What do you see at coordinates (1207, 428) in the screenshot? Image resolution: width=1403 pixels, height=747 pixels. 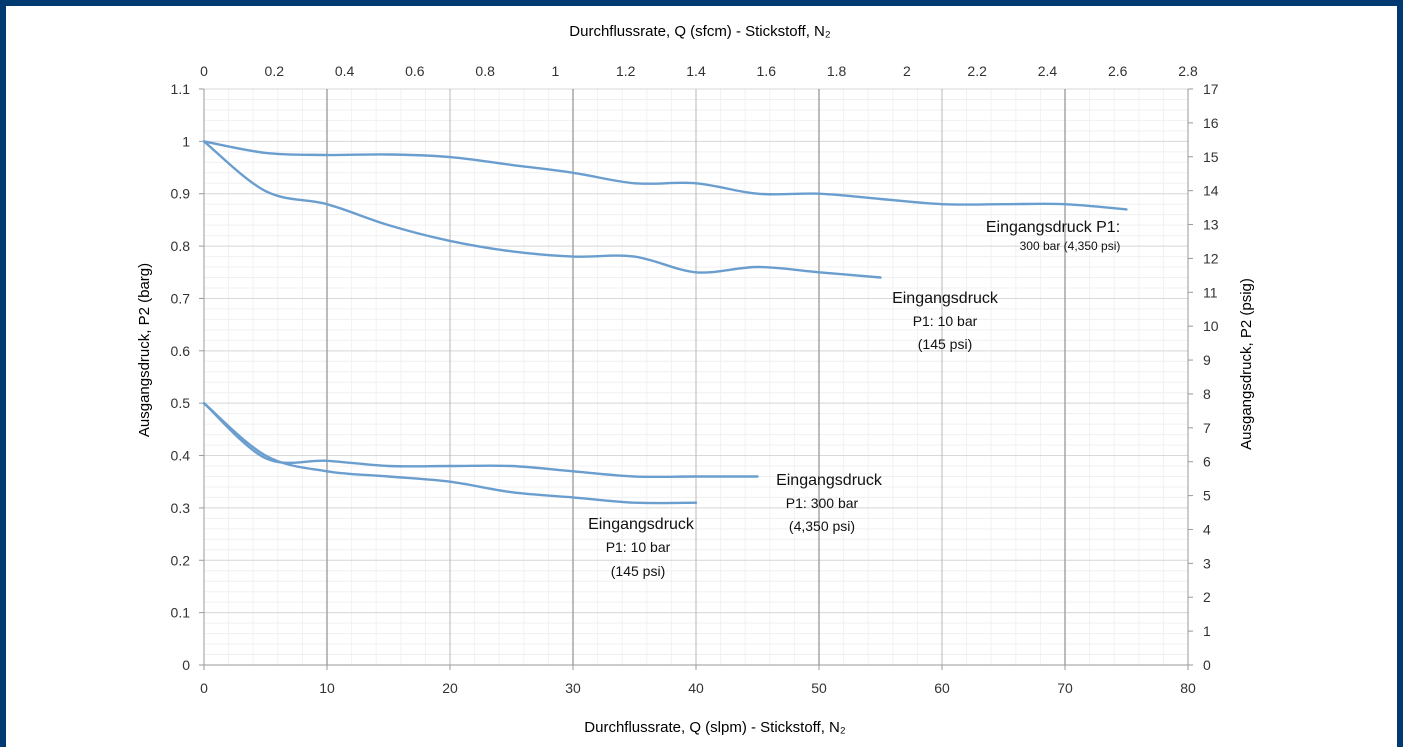 I see `y-right-tick-label: 7` at bounding box center [1207, 428].